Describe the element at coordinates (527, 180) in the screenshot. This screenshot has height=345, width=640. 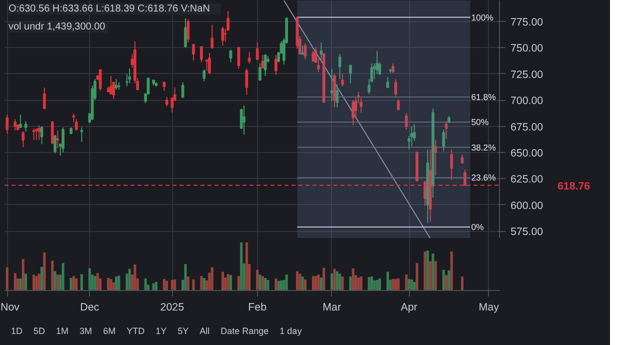
I see `y-tick-label: 625.00` at that location.